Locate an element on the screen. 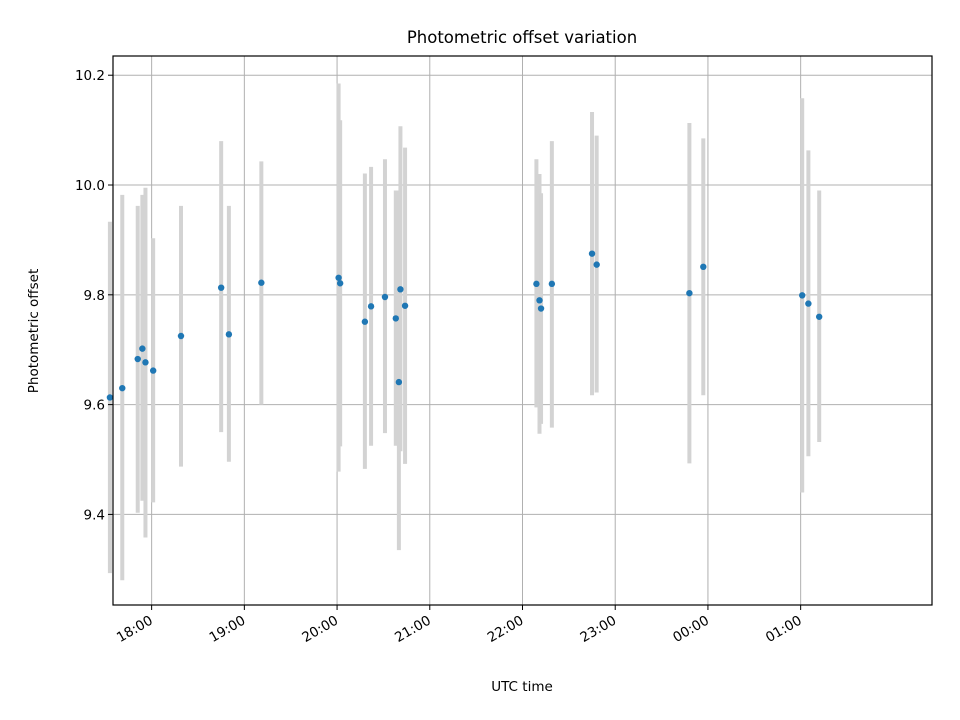  x-tick-label: 20:00 is located at coordinates (320, 629).